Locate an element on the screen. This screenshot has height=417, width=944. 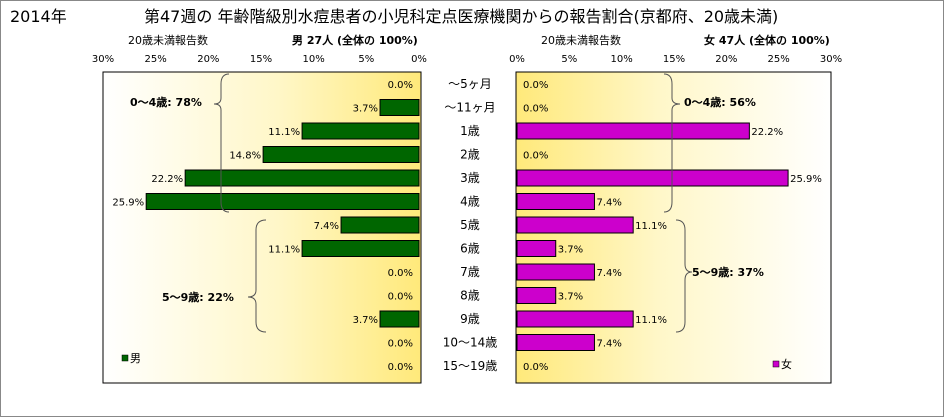
female-tick-label: 15% is located at coordinates (674, 59).